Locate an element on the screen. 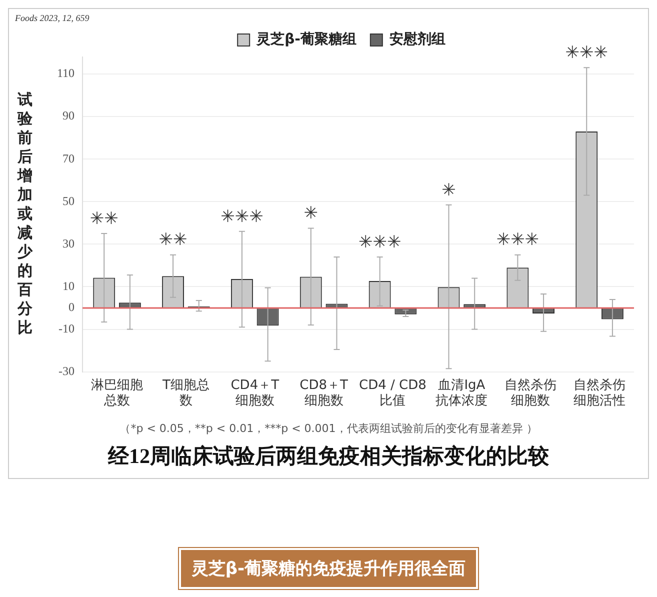  y-tick-label: 50 is located at coordinates (68, 201).